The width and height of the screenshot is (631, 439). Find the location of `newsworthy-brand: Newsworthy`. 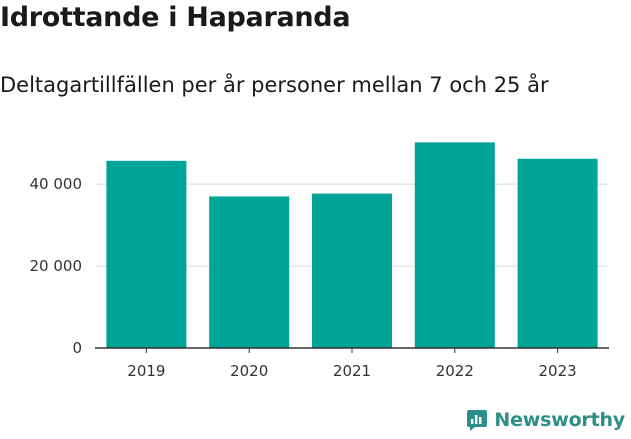

newsworthy-brand: Newsworthy is located at coordinates (545, 420).